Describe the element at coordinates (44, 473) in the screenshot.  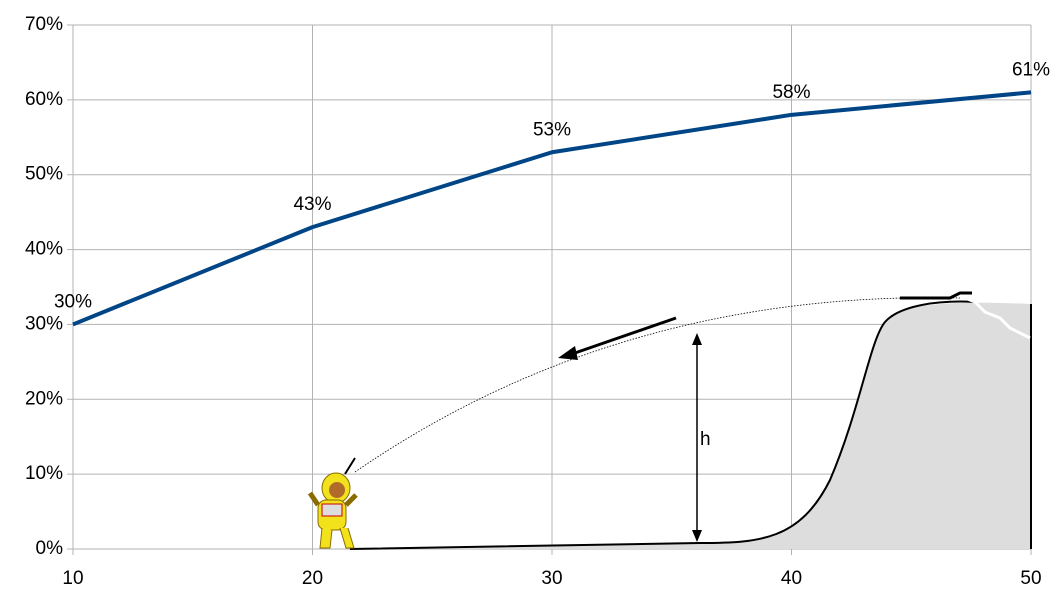
I see `y-tick-label: 10%` at that location.